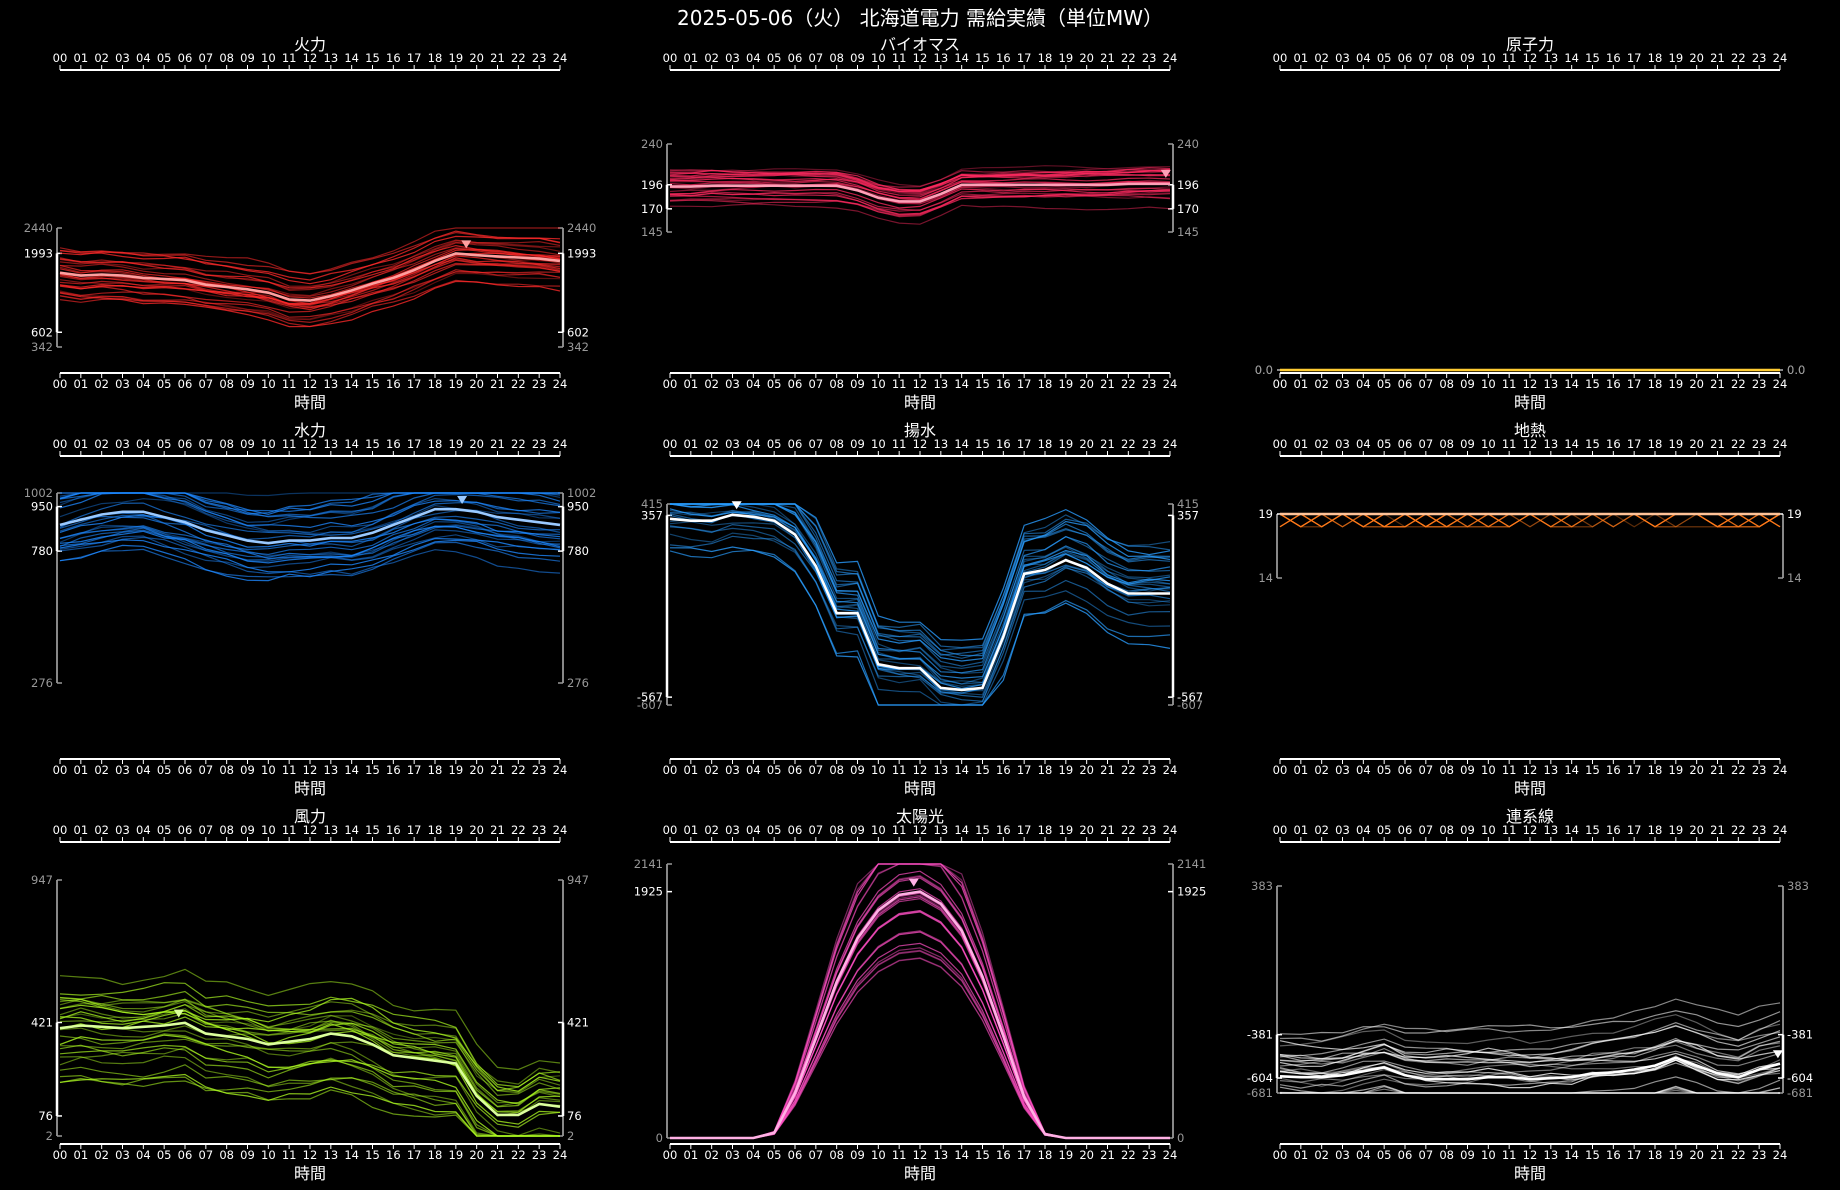 This screenshot has width=1840, height=1190. Describe the element at coordinates (206, 1155) in the screenshot. I see `x-tick-label: 07` at that location.